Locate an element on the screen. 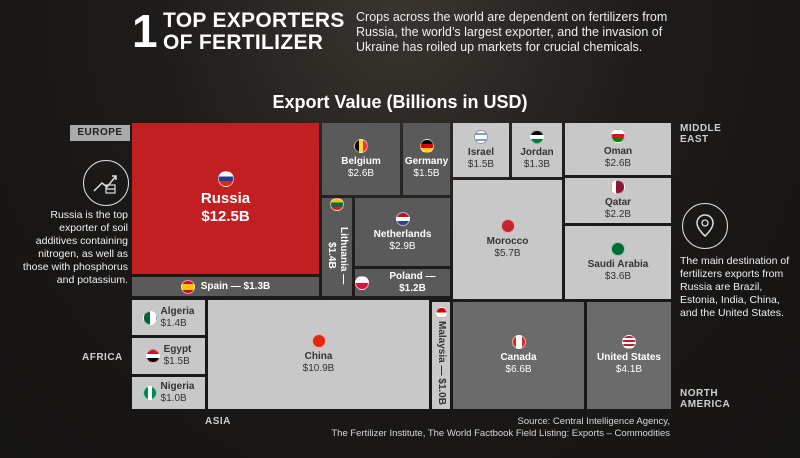 This screenshot has height=458, width=800. tile-spain: Spain — $1.3B is located at coordinates (225, 286).